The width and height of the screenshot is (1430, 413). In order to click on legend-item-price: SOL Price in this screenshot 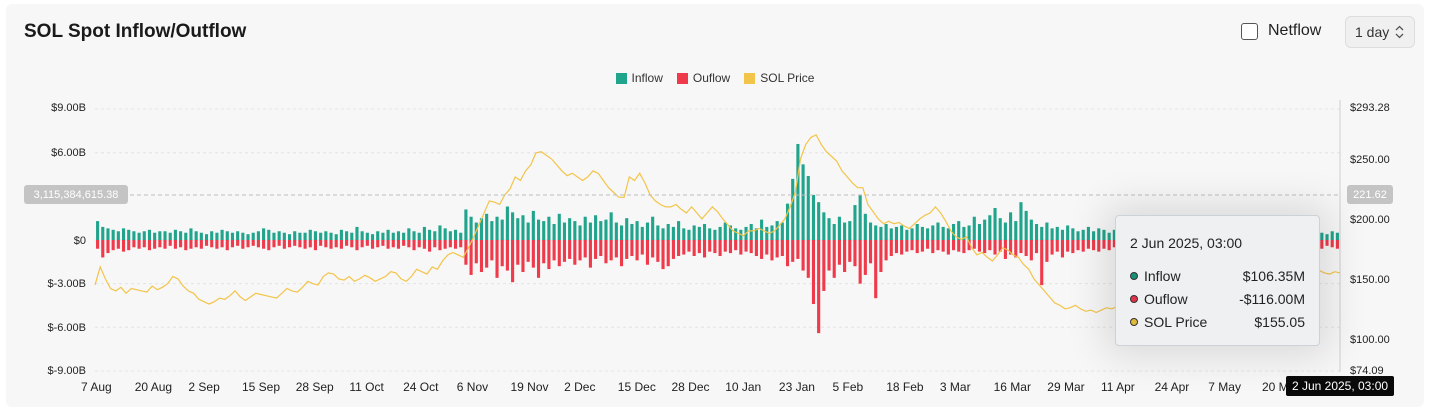, I will do `click(779, 78)`.